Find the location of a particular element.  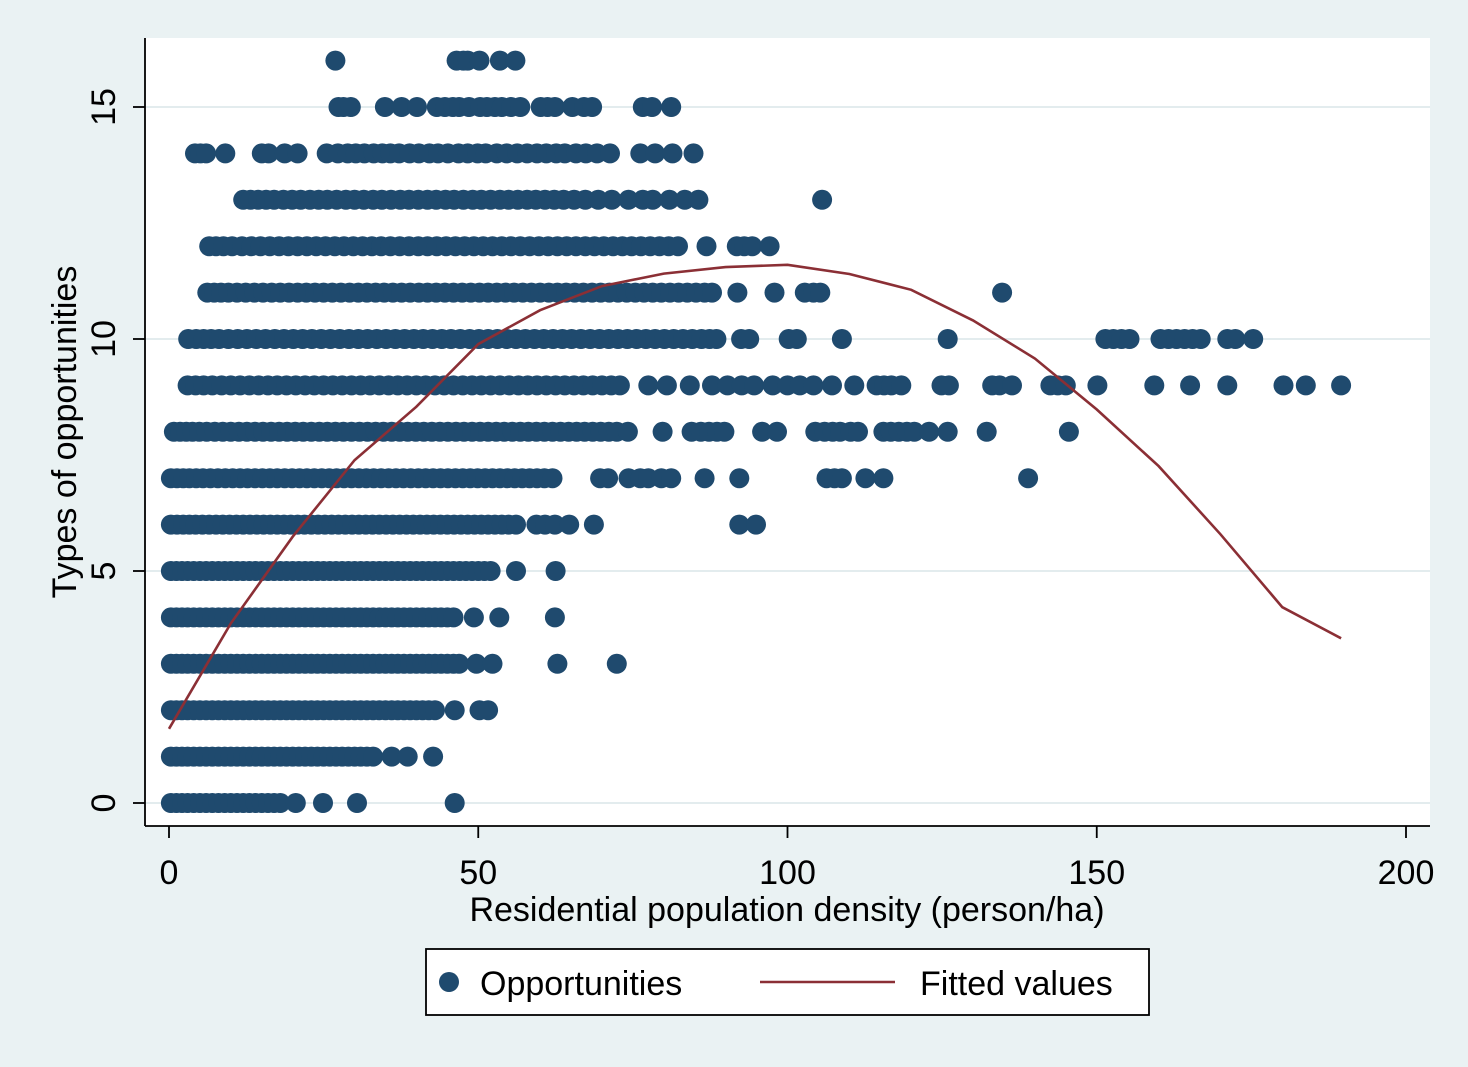

x-tick-label: 50 is located at coordinates (478, 873).